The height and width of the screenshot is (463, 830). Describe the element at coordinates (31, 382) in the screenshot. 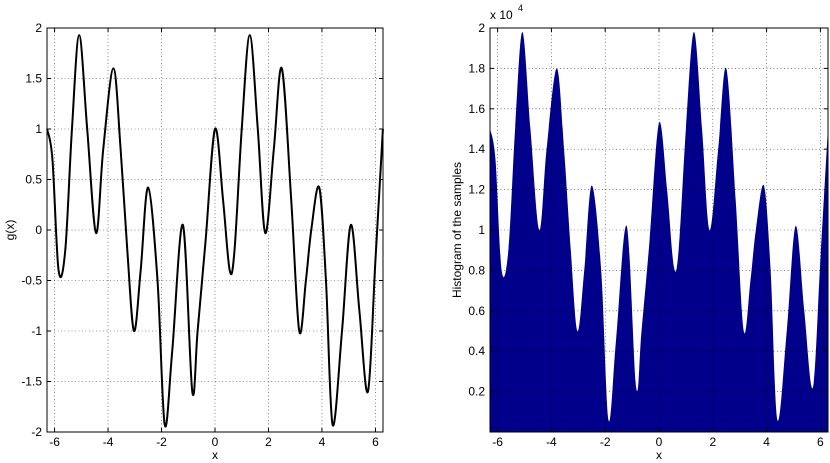

I see `y-tick-label: -1.5` at that location.